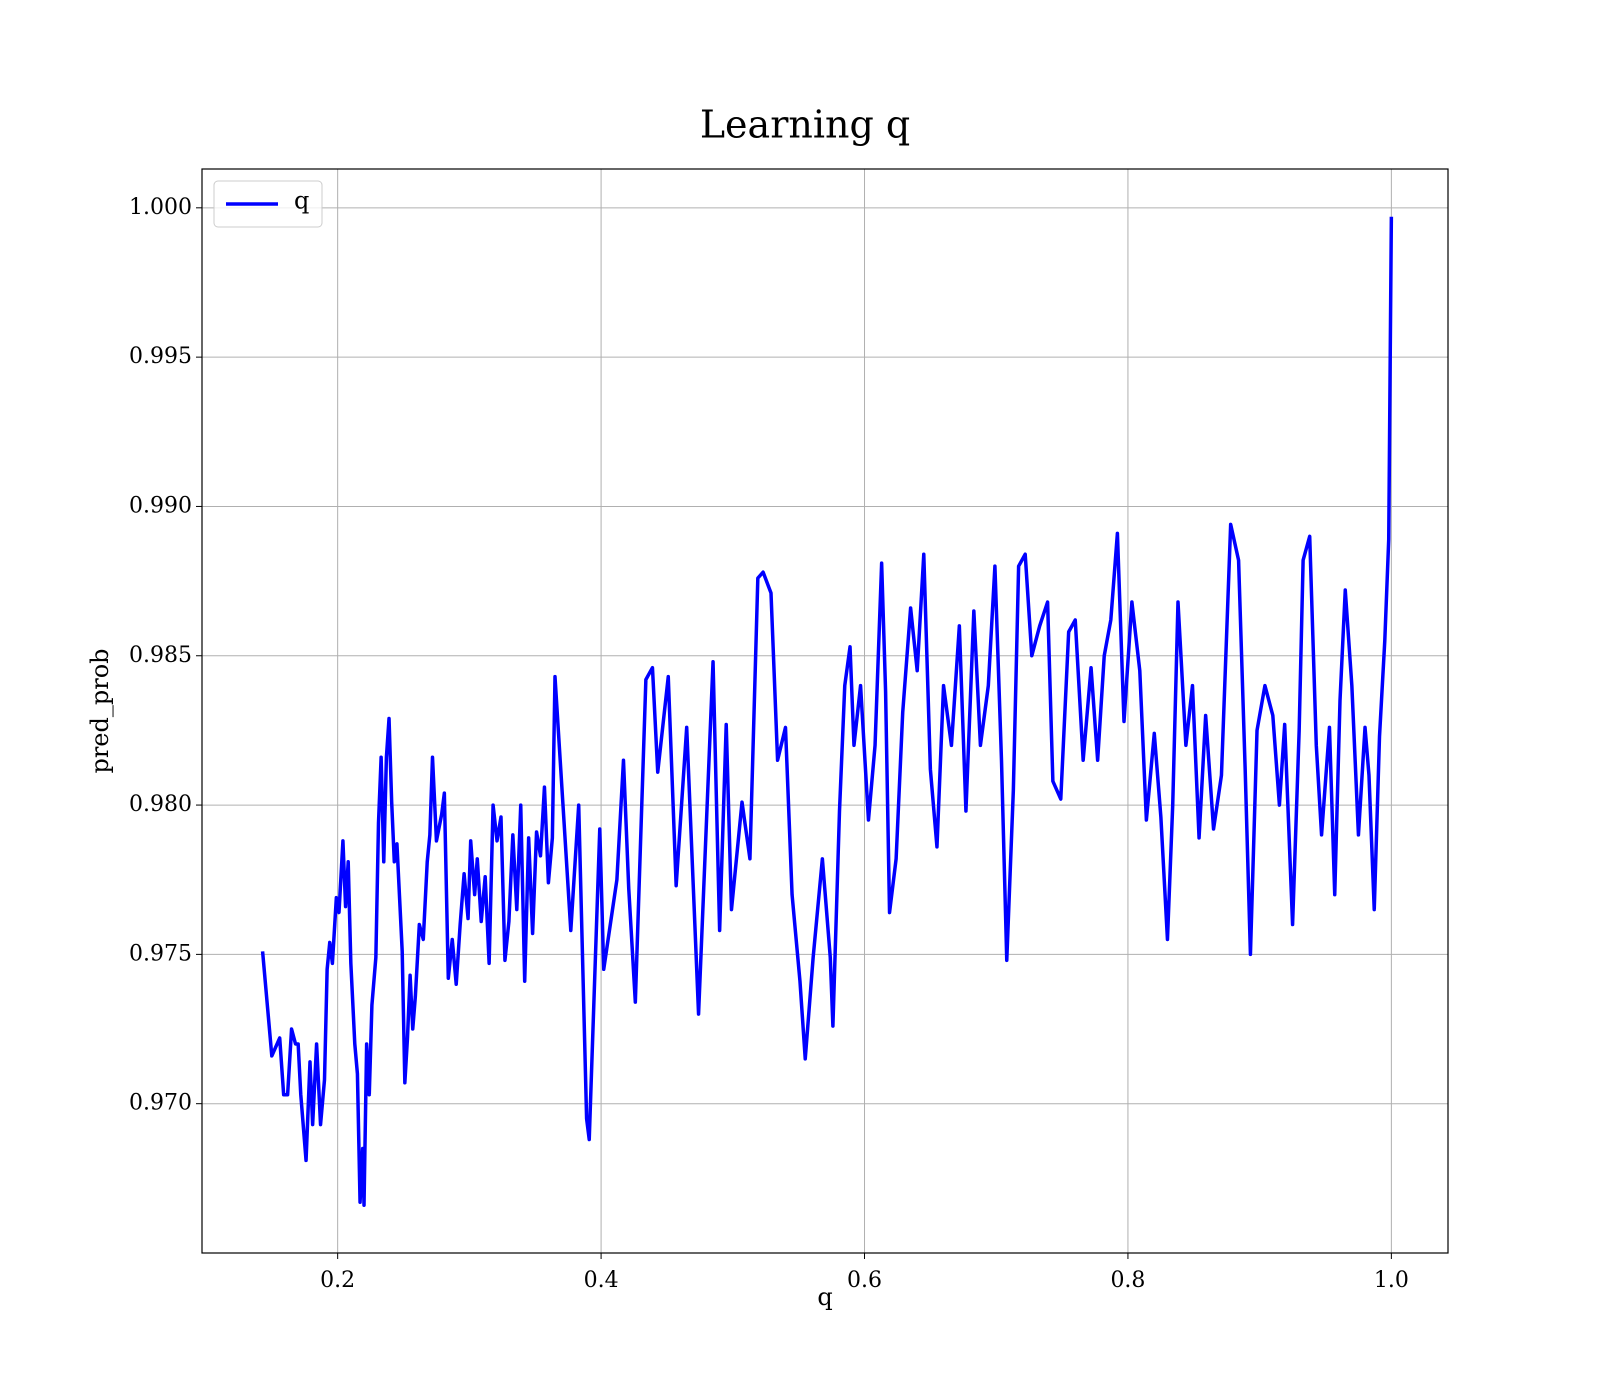 The height and width of the screenshot is (1400, 1600). I want to click on x-axis-label: q, so click(824, 1297).